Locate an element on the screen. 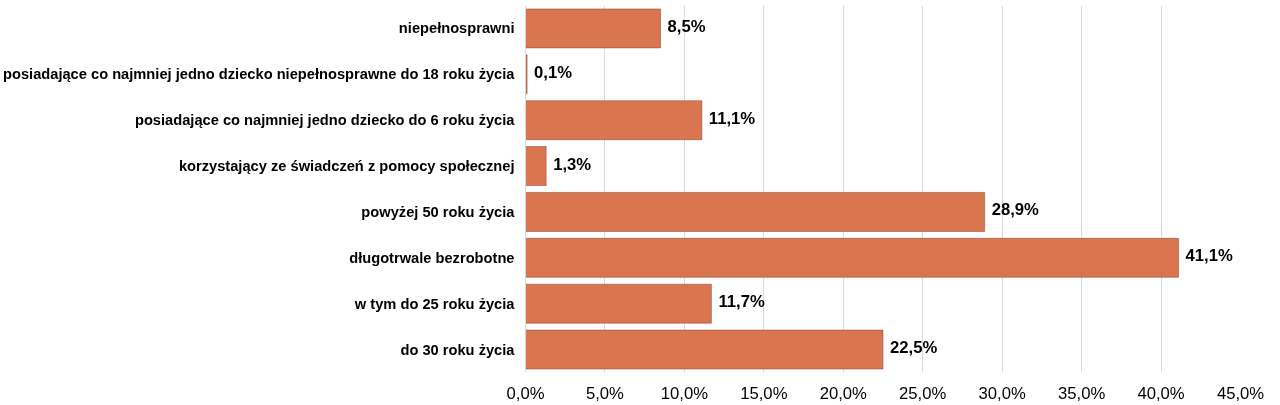 The image size is (1280, 405). y-tick-label: posiadające co najmniej jedno dziecko niepełnosprawne do 18 roku życia is located at coordinates (259, 74).